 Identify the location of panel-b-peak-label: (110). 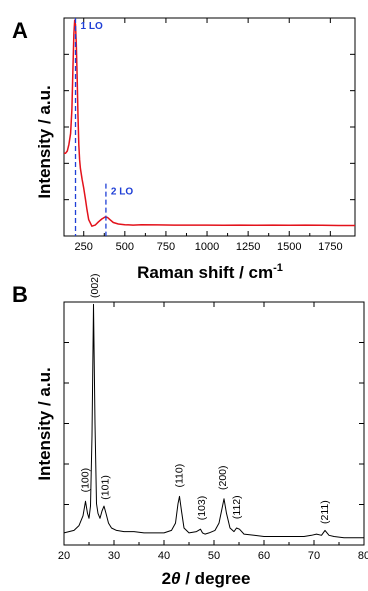
(180, 476).